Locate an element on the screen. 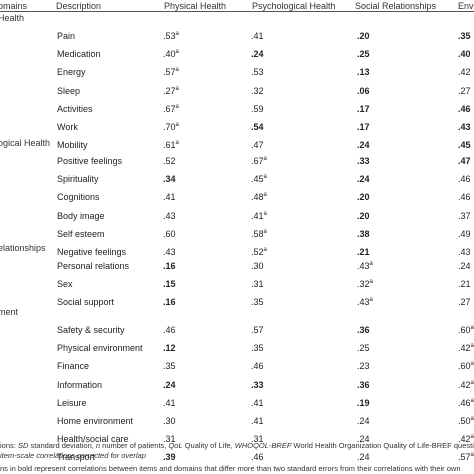 The width and height of the screenshot is (474, 474). value-phys-number: .57 is located at coordinates (169, 72).